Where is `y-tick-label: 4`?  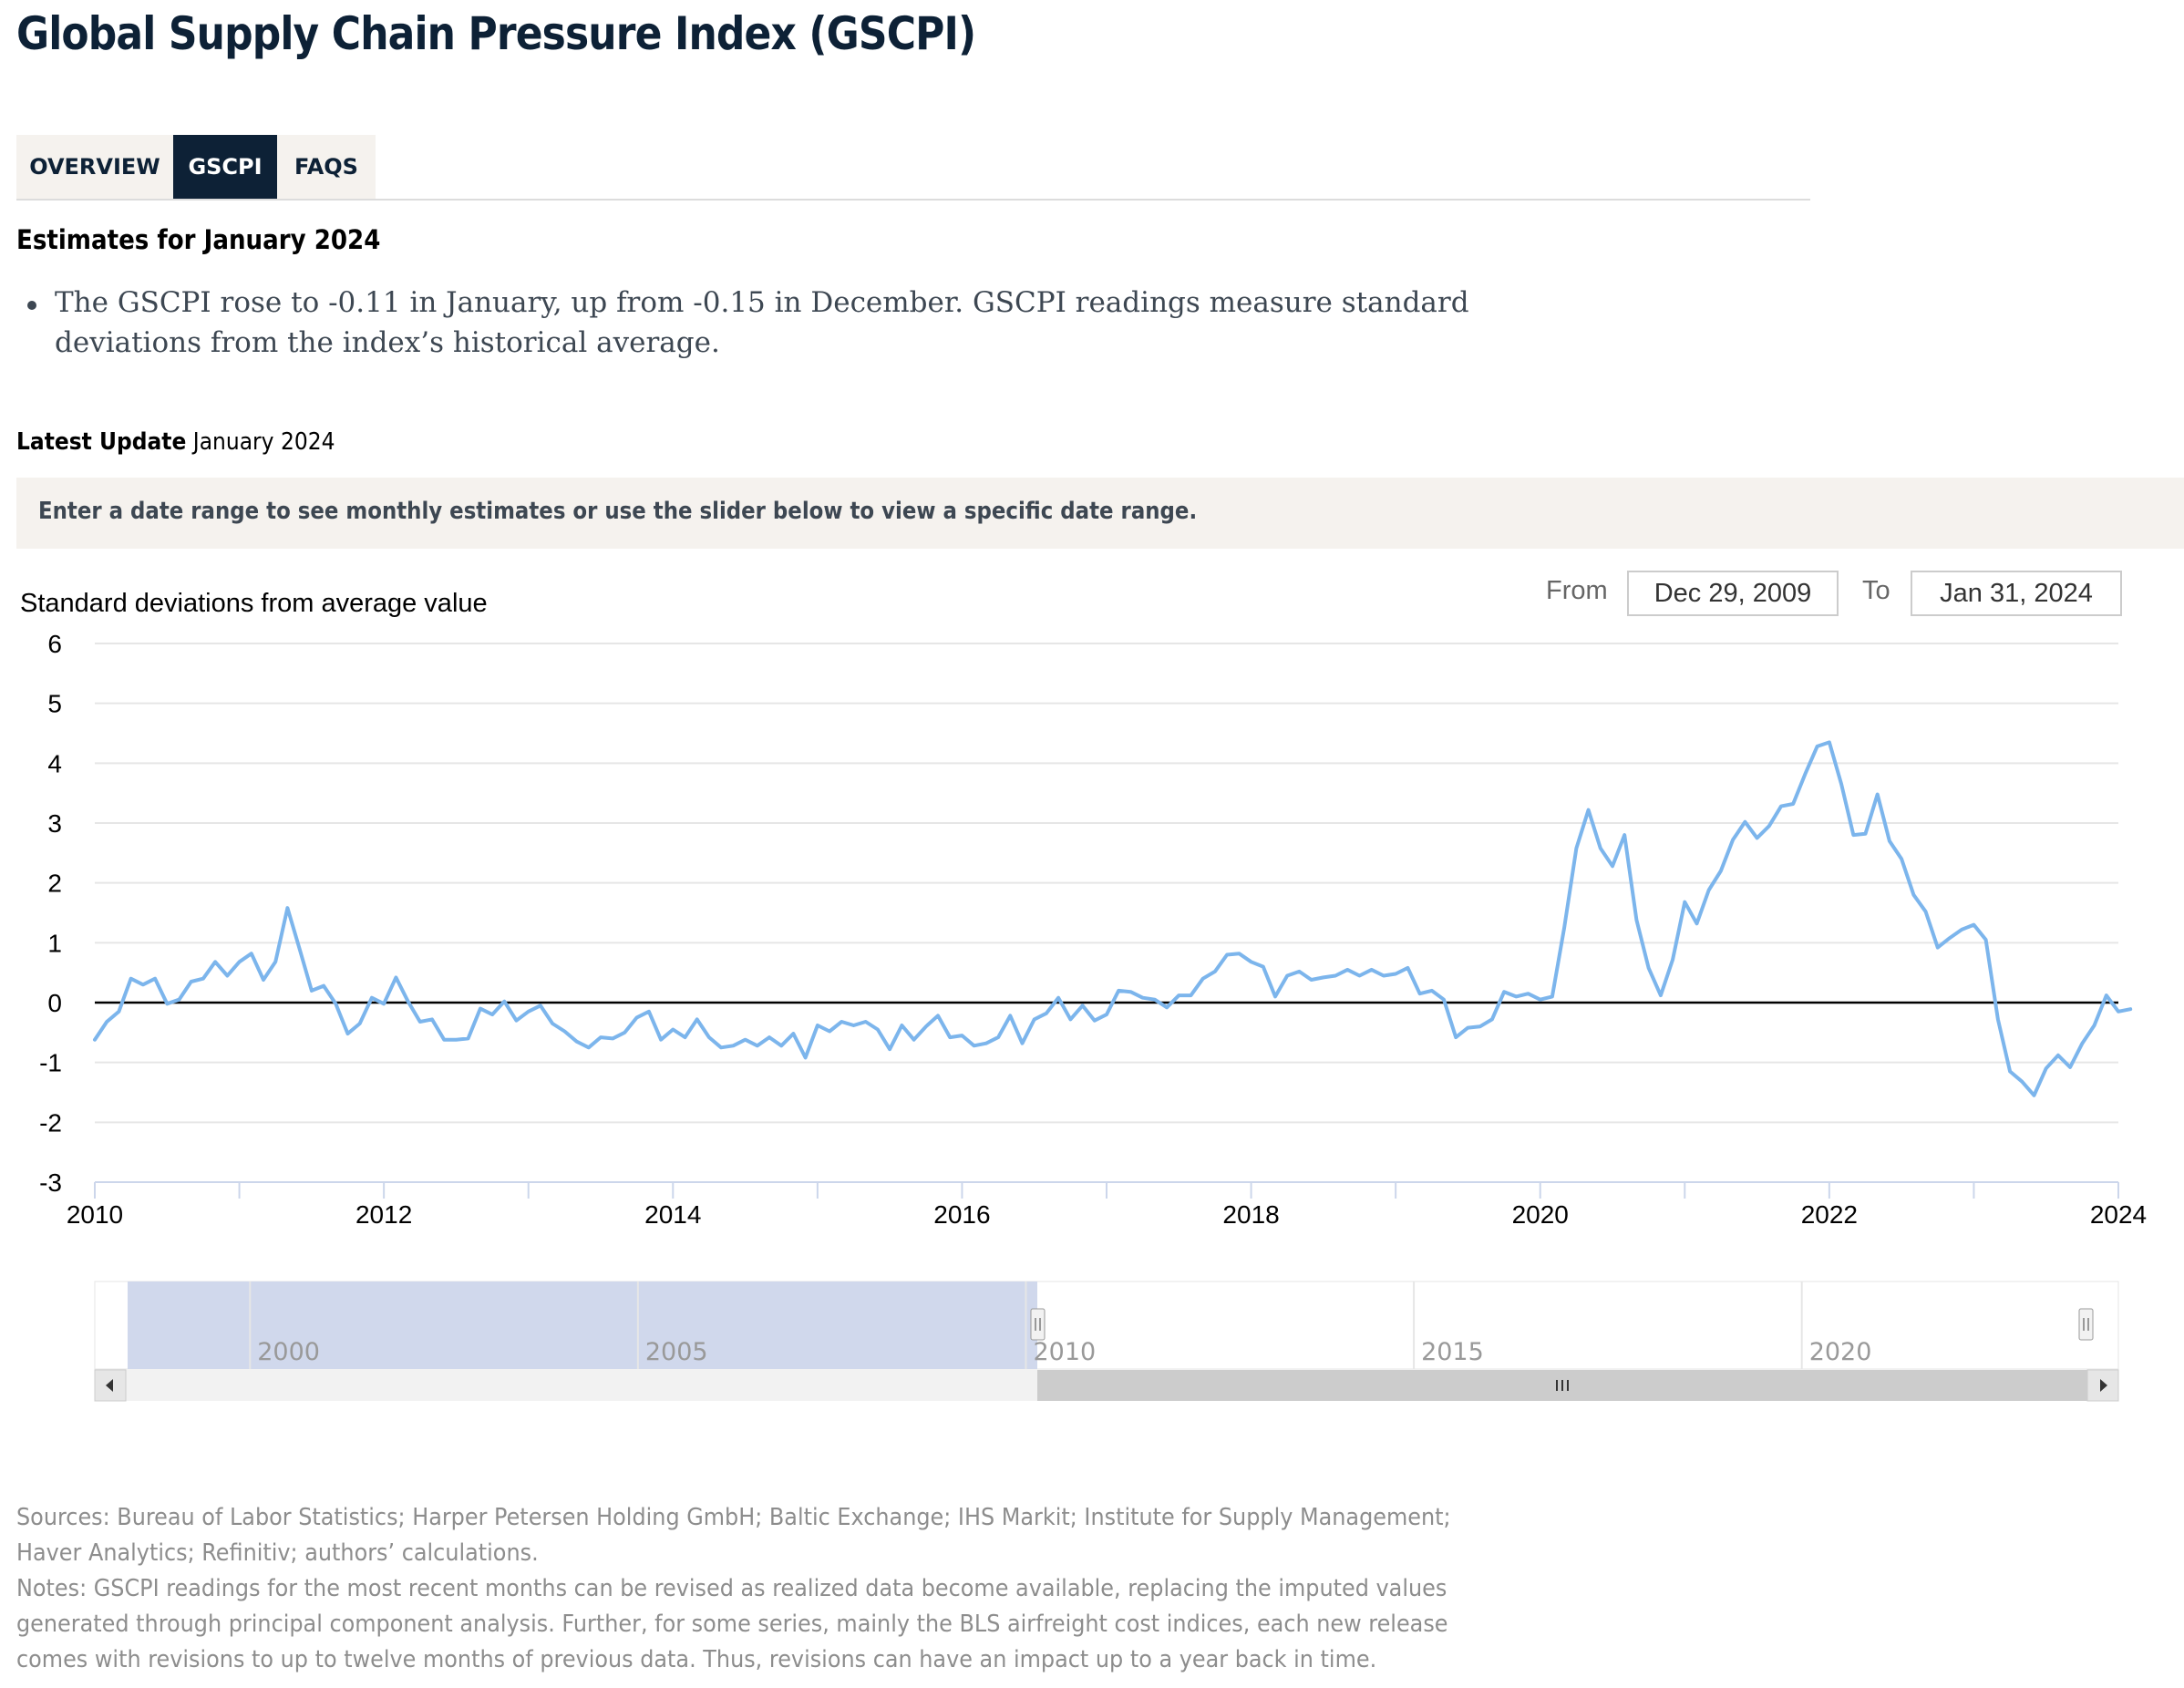 y-tick-label: 4 is located at coordinates (55, 763).